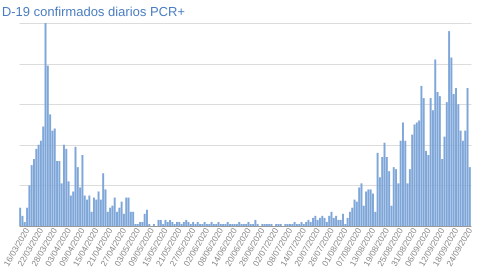 The height and width of the screenshot is (270, 480). I want to click on chart-title: D-19 confirmados diarios PCR+, so click(93, 11).